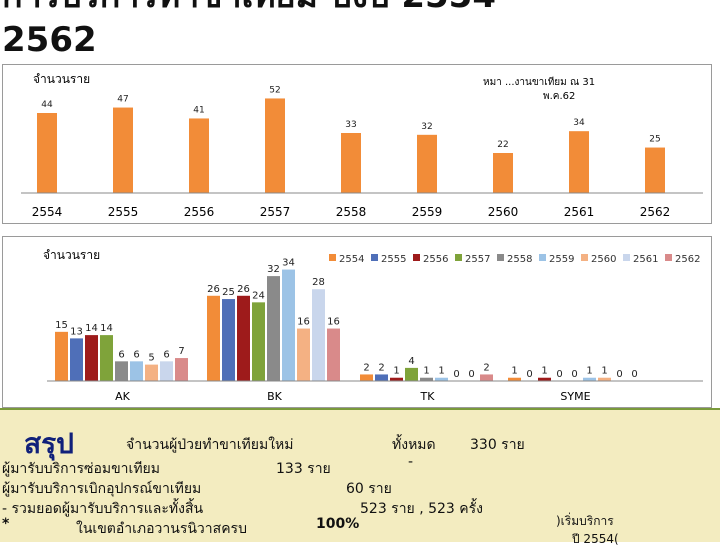  What do you see at coordinates (589, 371) in the screenshot?
I see `bar-label-SYME-2559: 1` at bounding box center [589, 371].